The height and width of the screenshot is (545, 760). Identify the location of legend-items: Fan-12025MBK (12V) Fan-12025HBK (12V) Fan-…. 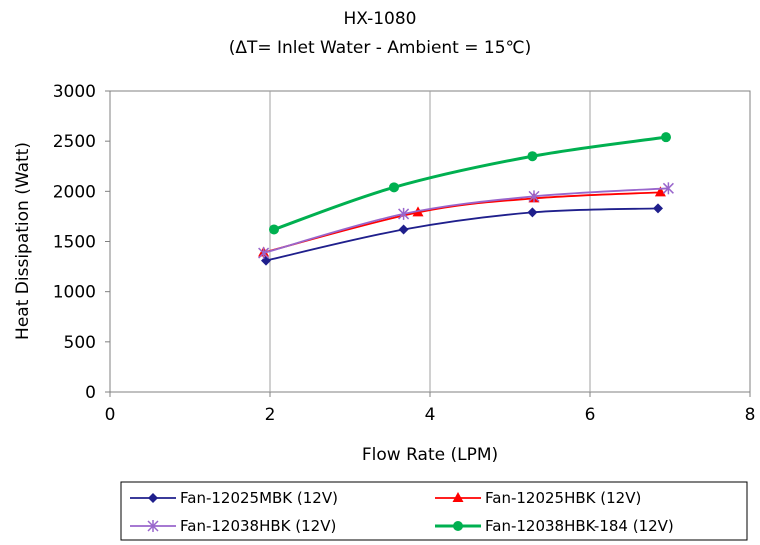
(402, 512).